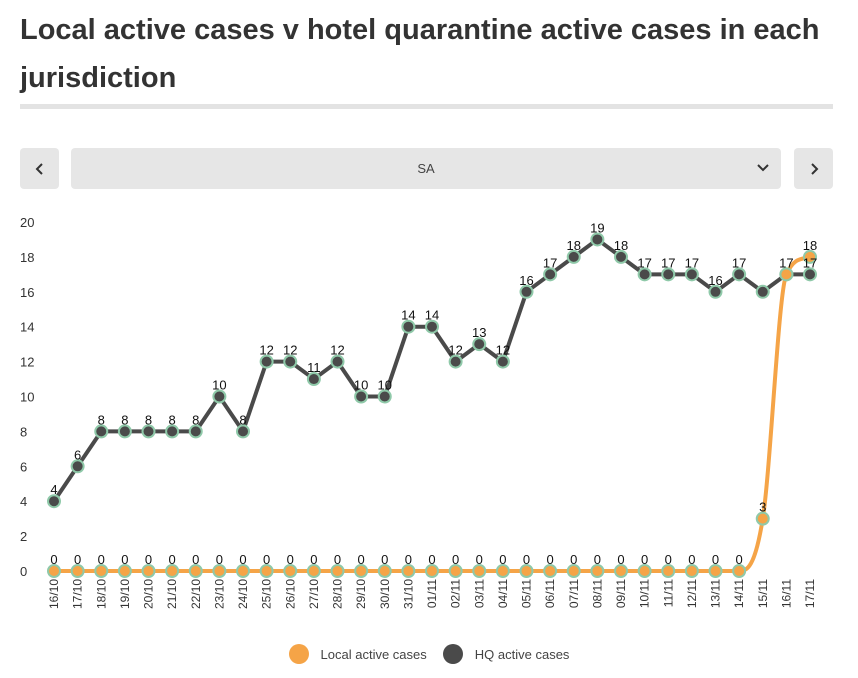 This screenshot has height=678, width=858. What do you see at coordinates (23, 466) in the screenshot?
I see `y-tick-label: 6` at bounding box center [23, 466].